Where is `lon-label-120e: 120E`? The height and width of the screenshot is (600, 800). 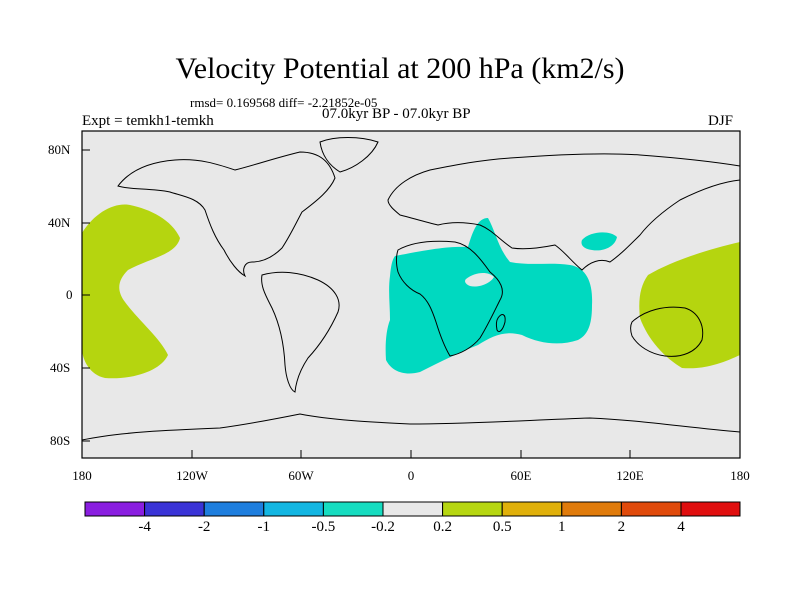
lon-label-120e: 120E is located at coordinates (630, 475).